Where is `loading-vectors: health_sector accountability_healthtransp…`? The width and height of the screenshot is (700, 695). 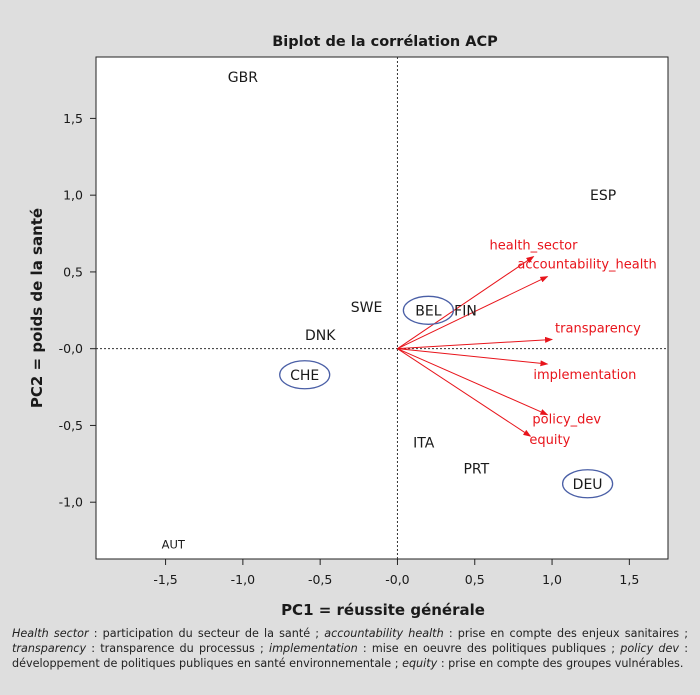
loading-vectors: health_sector accountability_healthtransp… is located at coordinates (527, 343).